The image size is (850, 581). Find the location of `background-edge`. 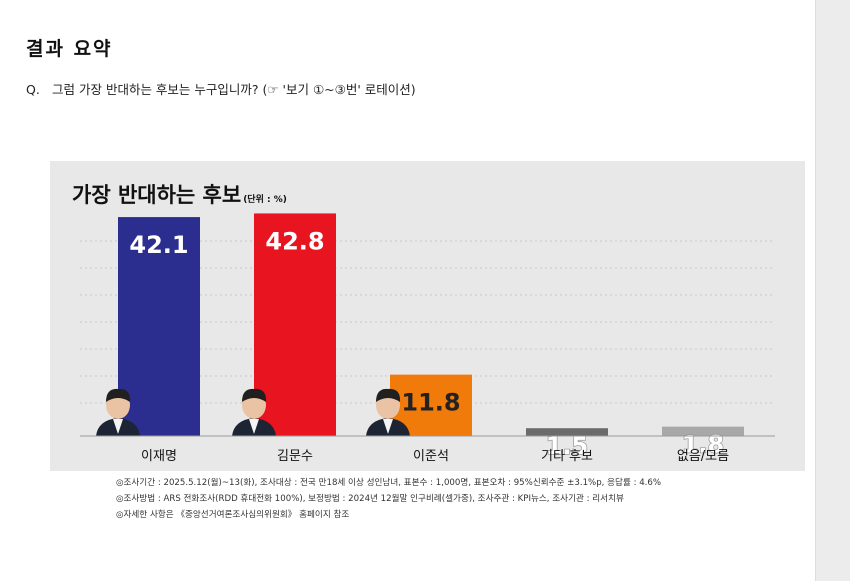

background-edge is located at coordinates (832, 290).